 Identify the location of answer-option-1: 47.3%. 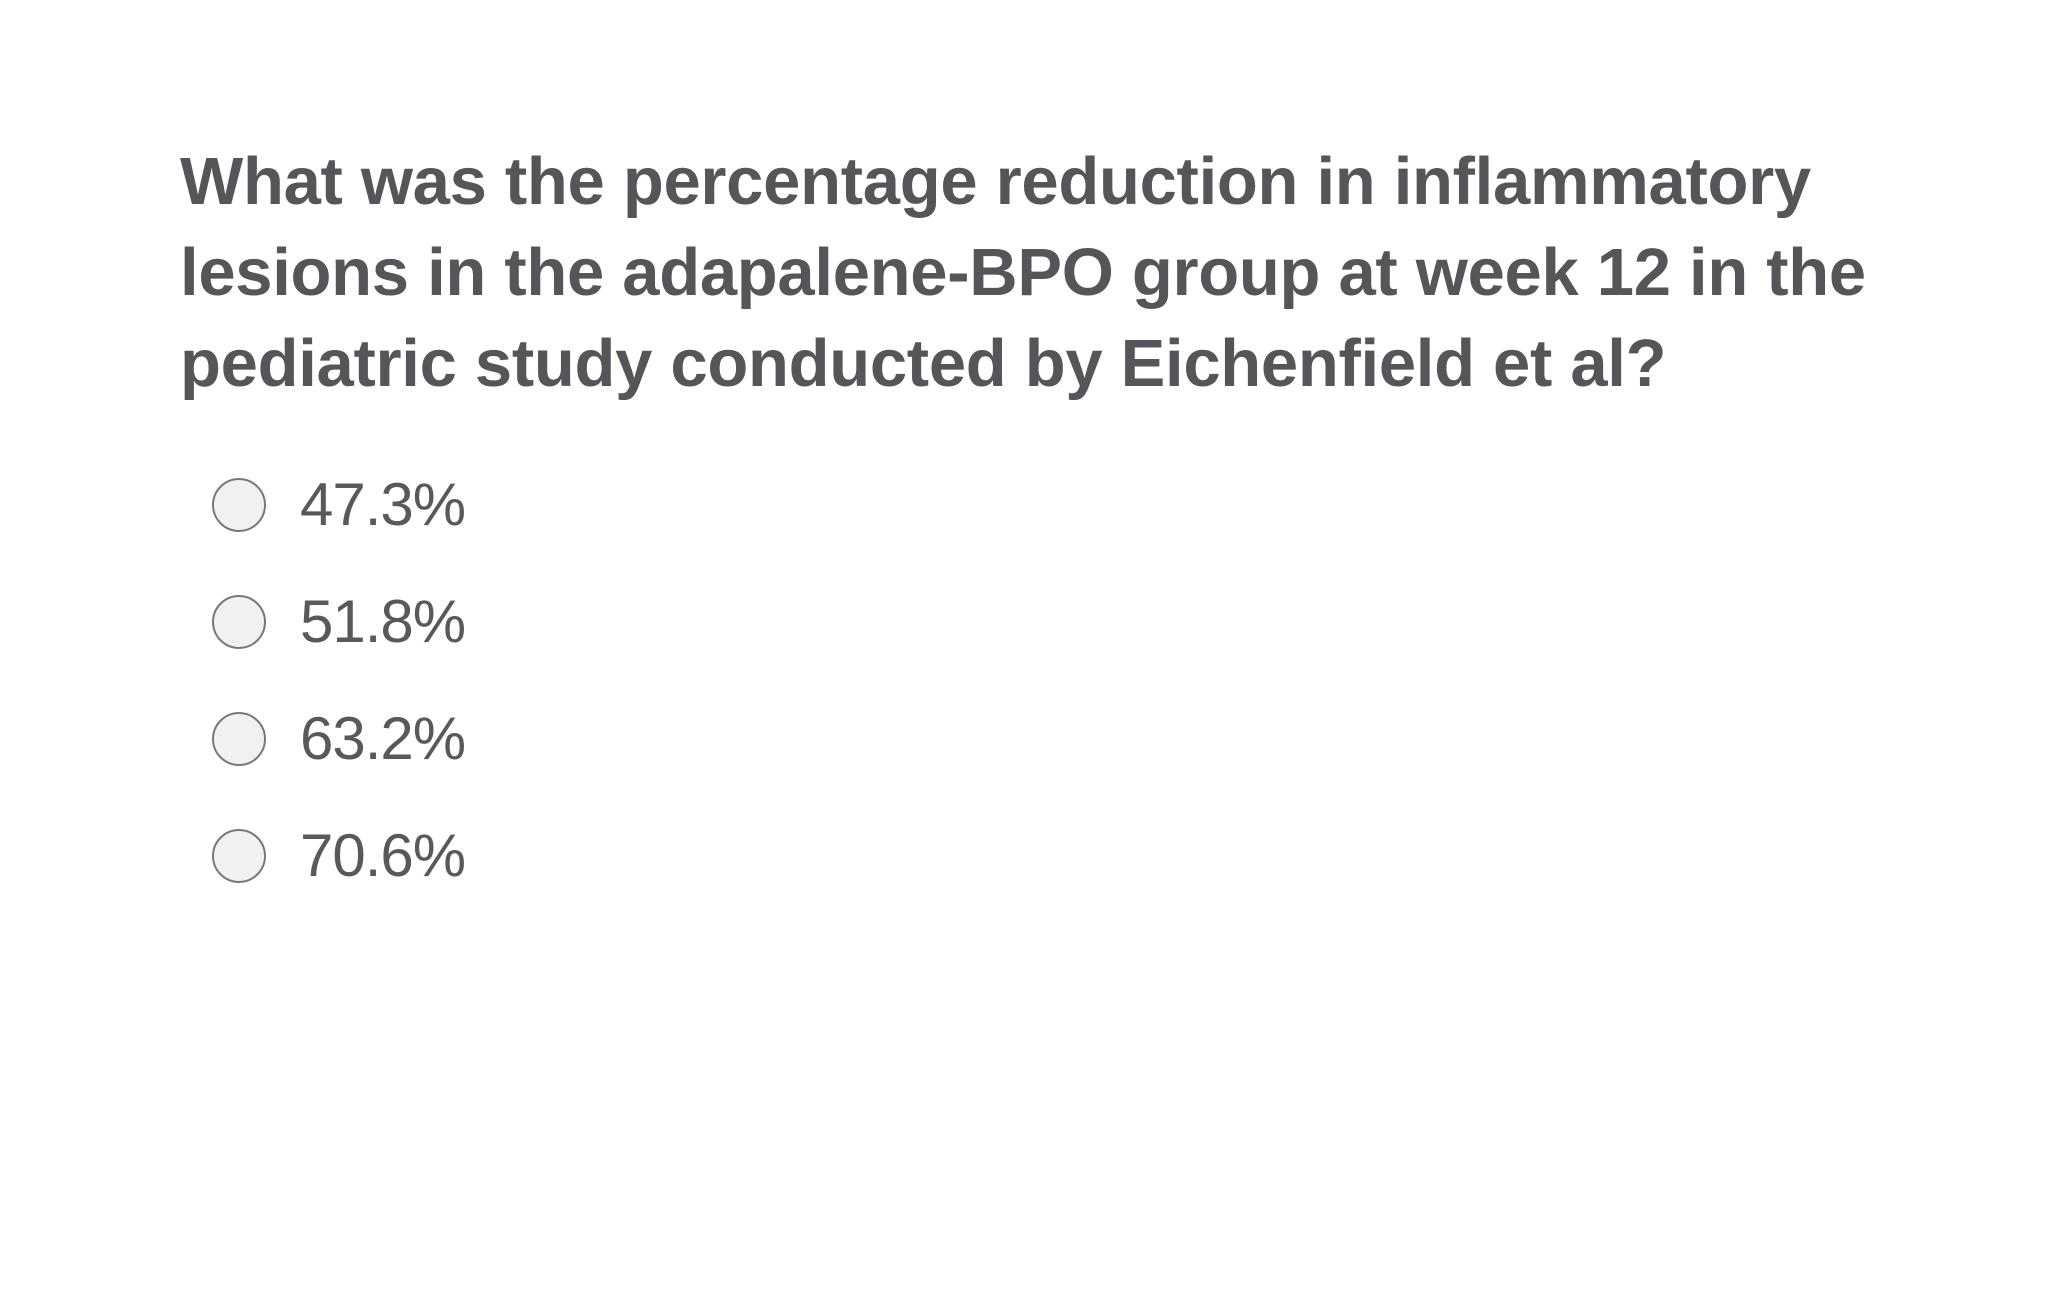
(339, 504).